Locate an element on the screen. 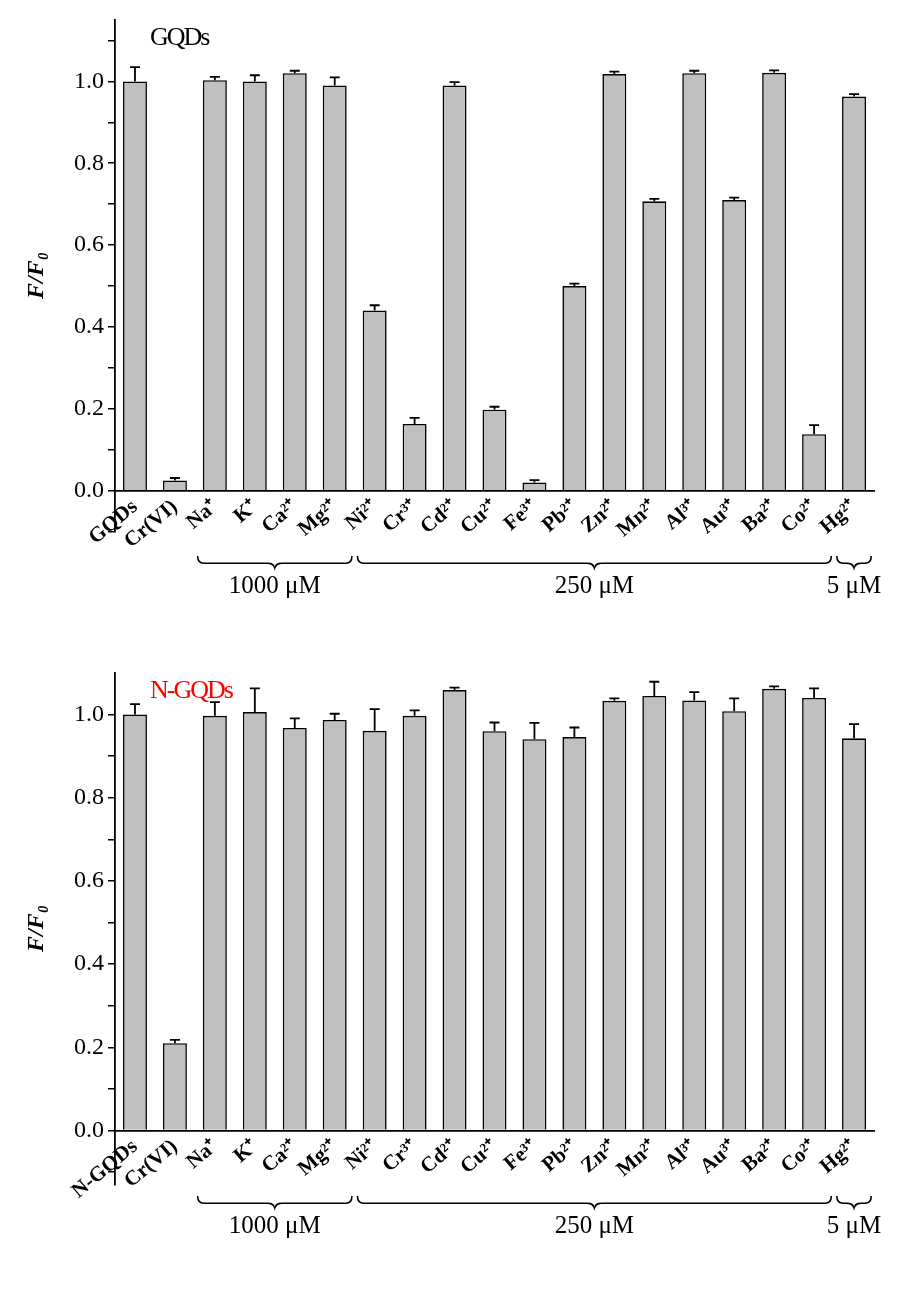 Image resolution: width=904 pixels, height=1306 pixels. x-tick-label: Pb²⁺ is located at coordinates (559, 1155).